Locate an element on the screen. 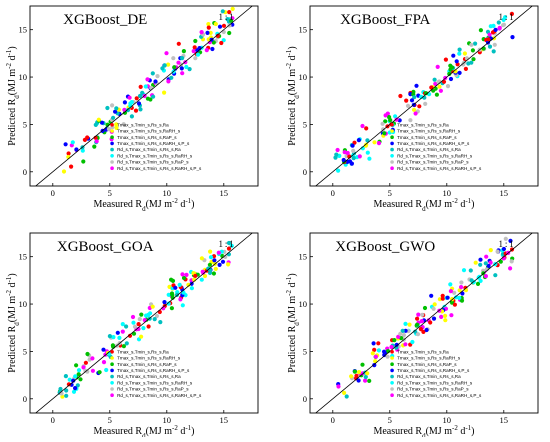  one-to-one-label: 1 is located at coordinates (506, 244).